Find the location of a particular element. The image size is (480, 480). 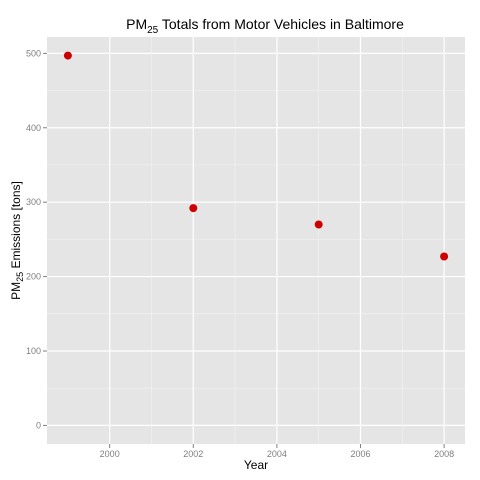

y-axis-ticks: 0 100 200 300 400 500 is located at coordinates (36, 239).